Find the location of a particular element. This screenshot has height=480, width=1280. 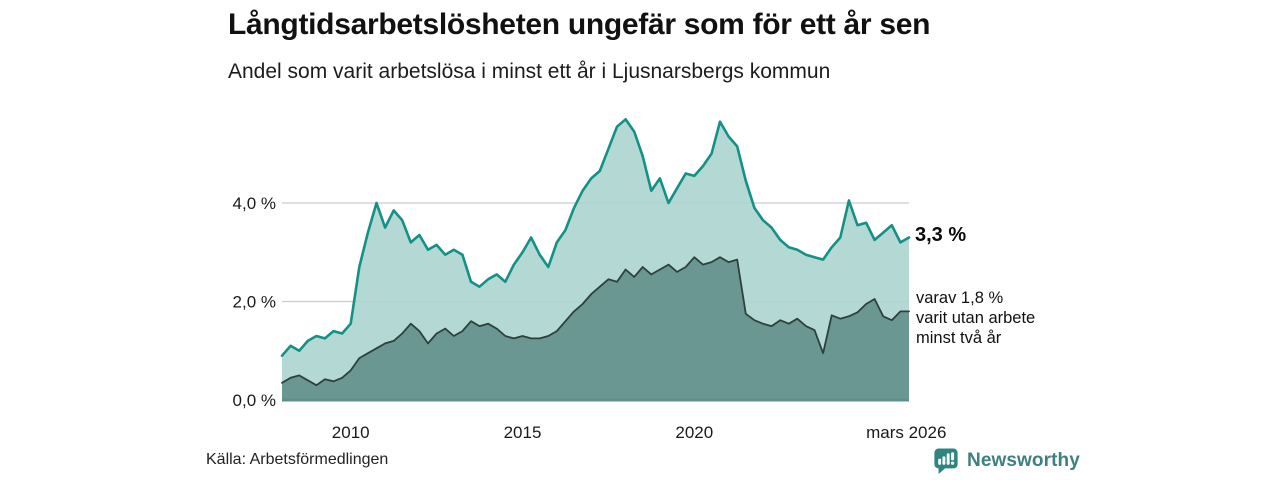

newsworthy-logo: Newsworthy is located at coordinates (1006, 461).